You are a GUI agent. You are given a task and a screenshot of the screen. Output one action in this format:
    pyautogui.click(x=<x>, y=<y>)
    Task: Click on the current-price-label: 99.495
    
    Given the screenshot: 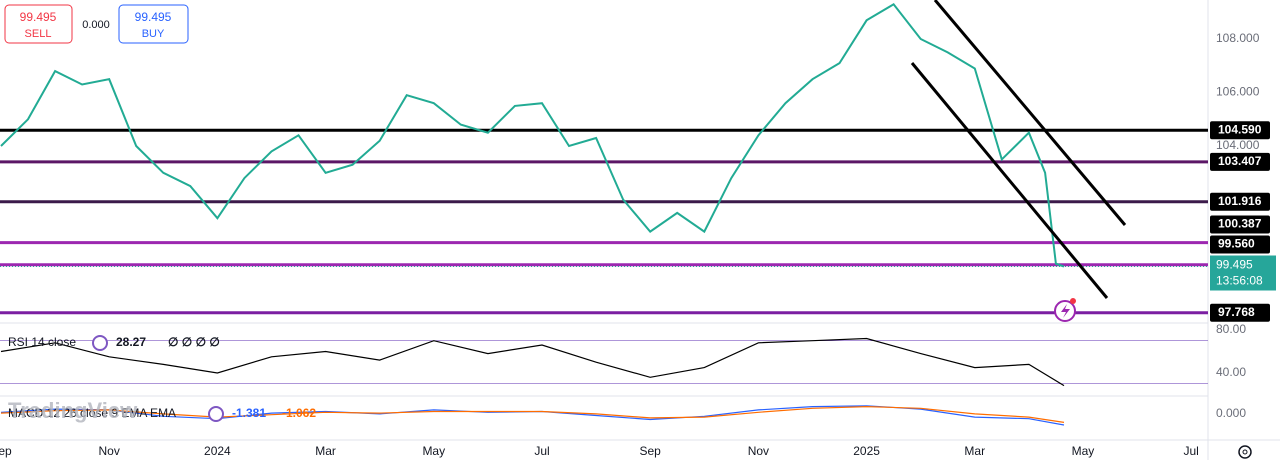 What is the action you would take?
    pyautogui.click(x=1234, y=265)
    